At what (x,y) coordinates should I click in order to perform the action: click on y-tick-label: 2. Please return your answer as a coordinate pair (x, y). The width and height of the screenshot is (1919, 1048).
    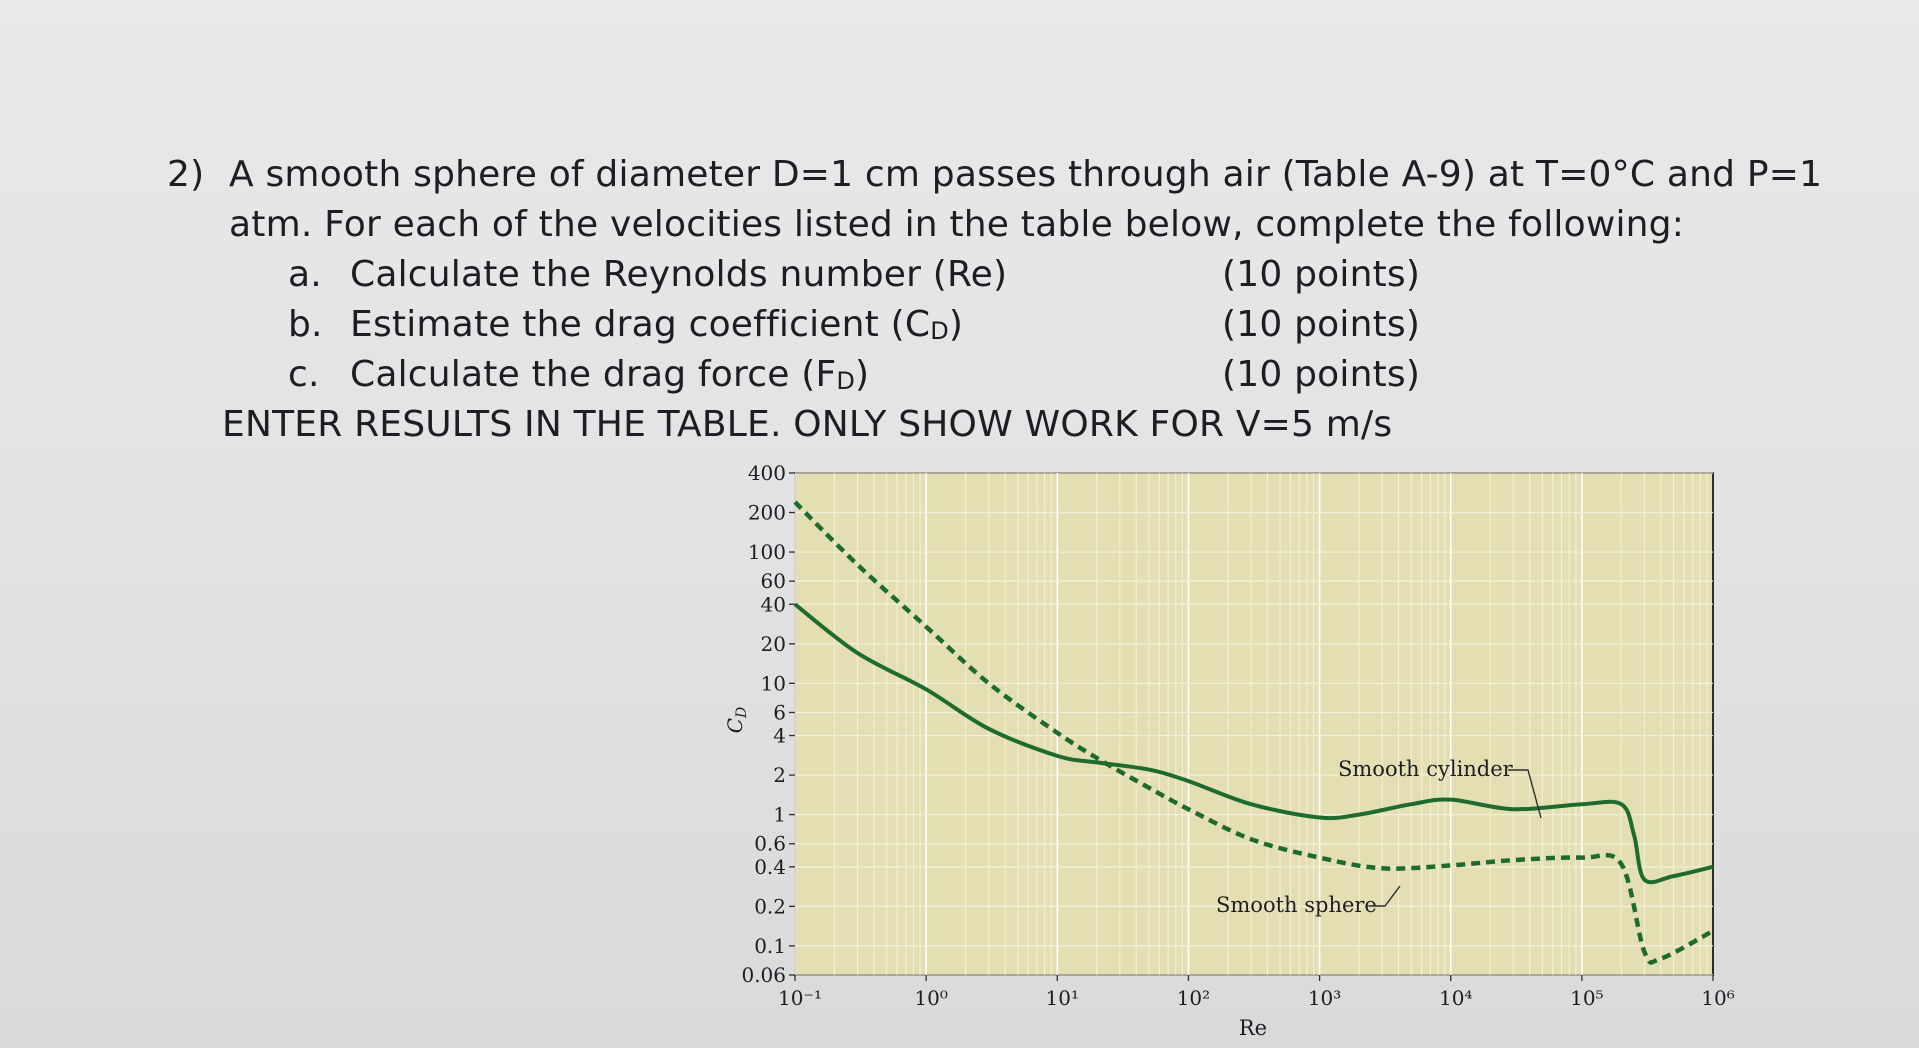
    Looking at the image, I should click on (779, 775).